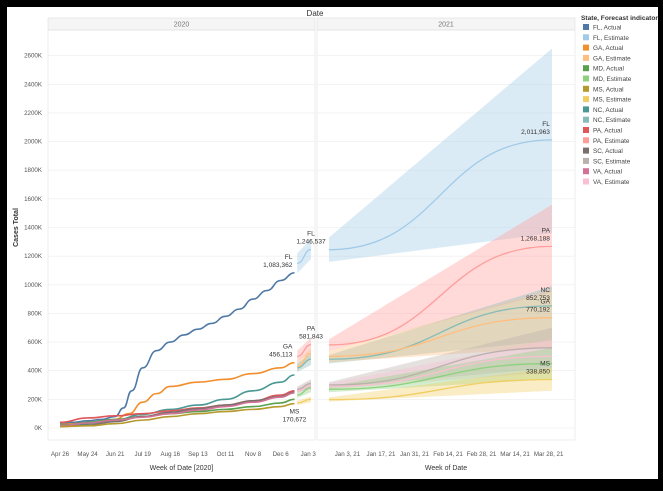  What do you see at coordinates (611, 182) in the screenshot?
I see `legend-label: VA, Estimate` at bounding box center [611, 182].